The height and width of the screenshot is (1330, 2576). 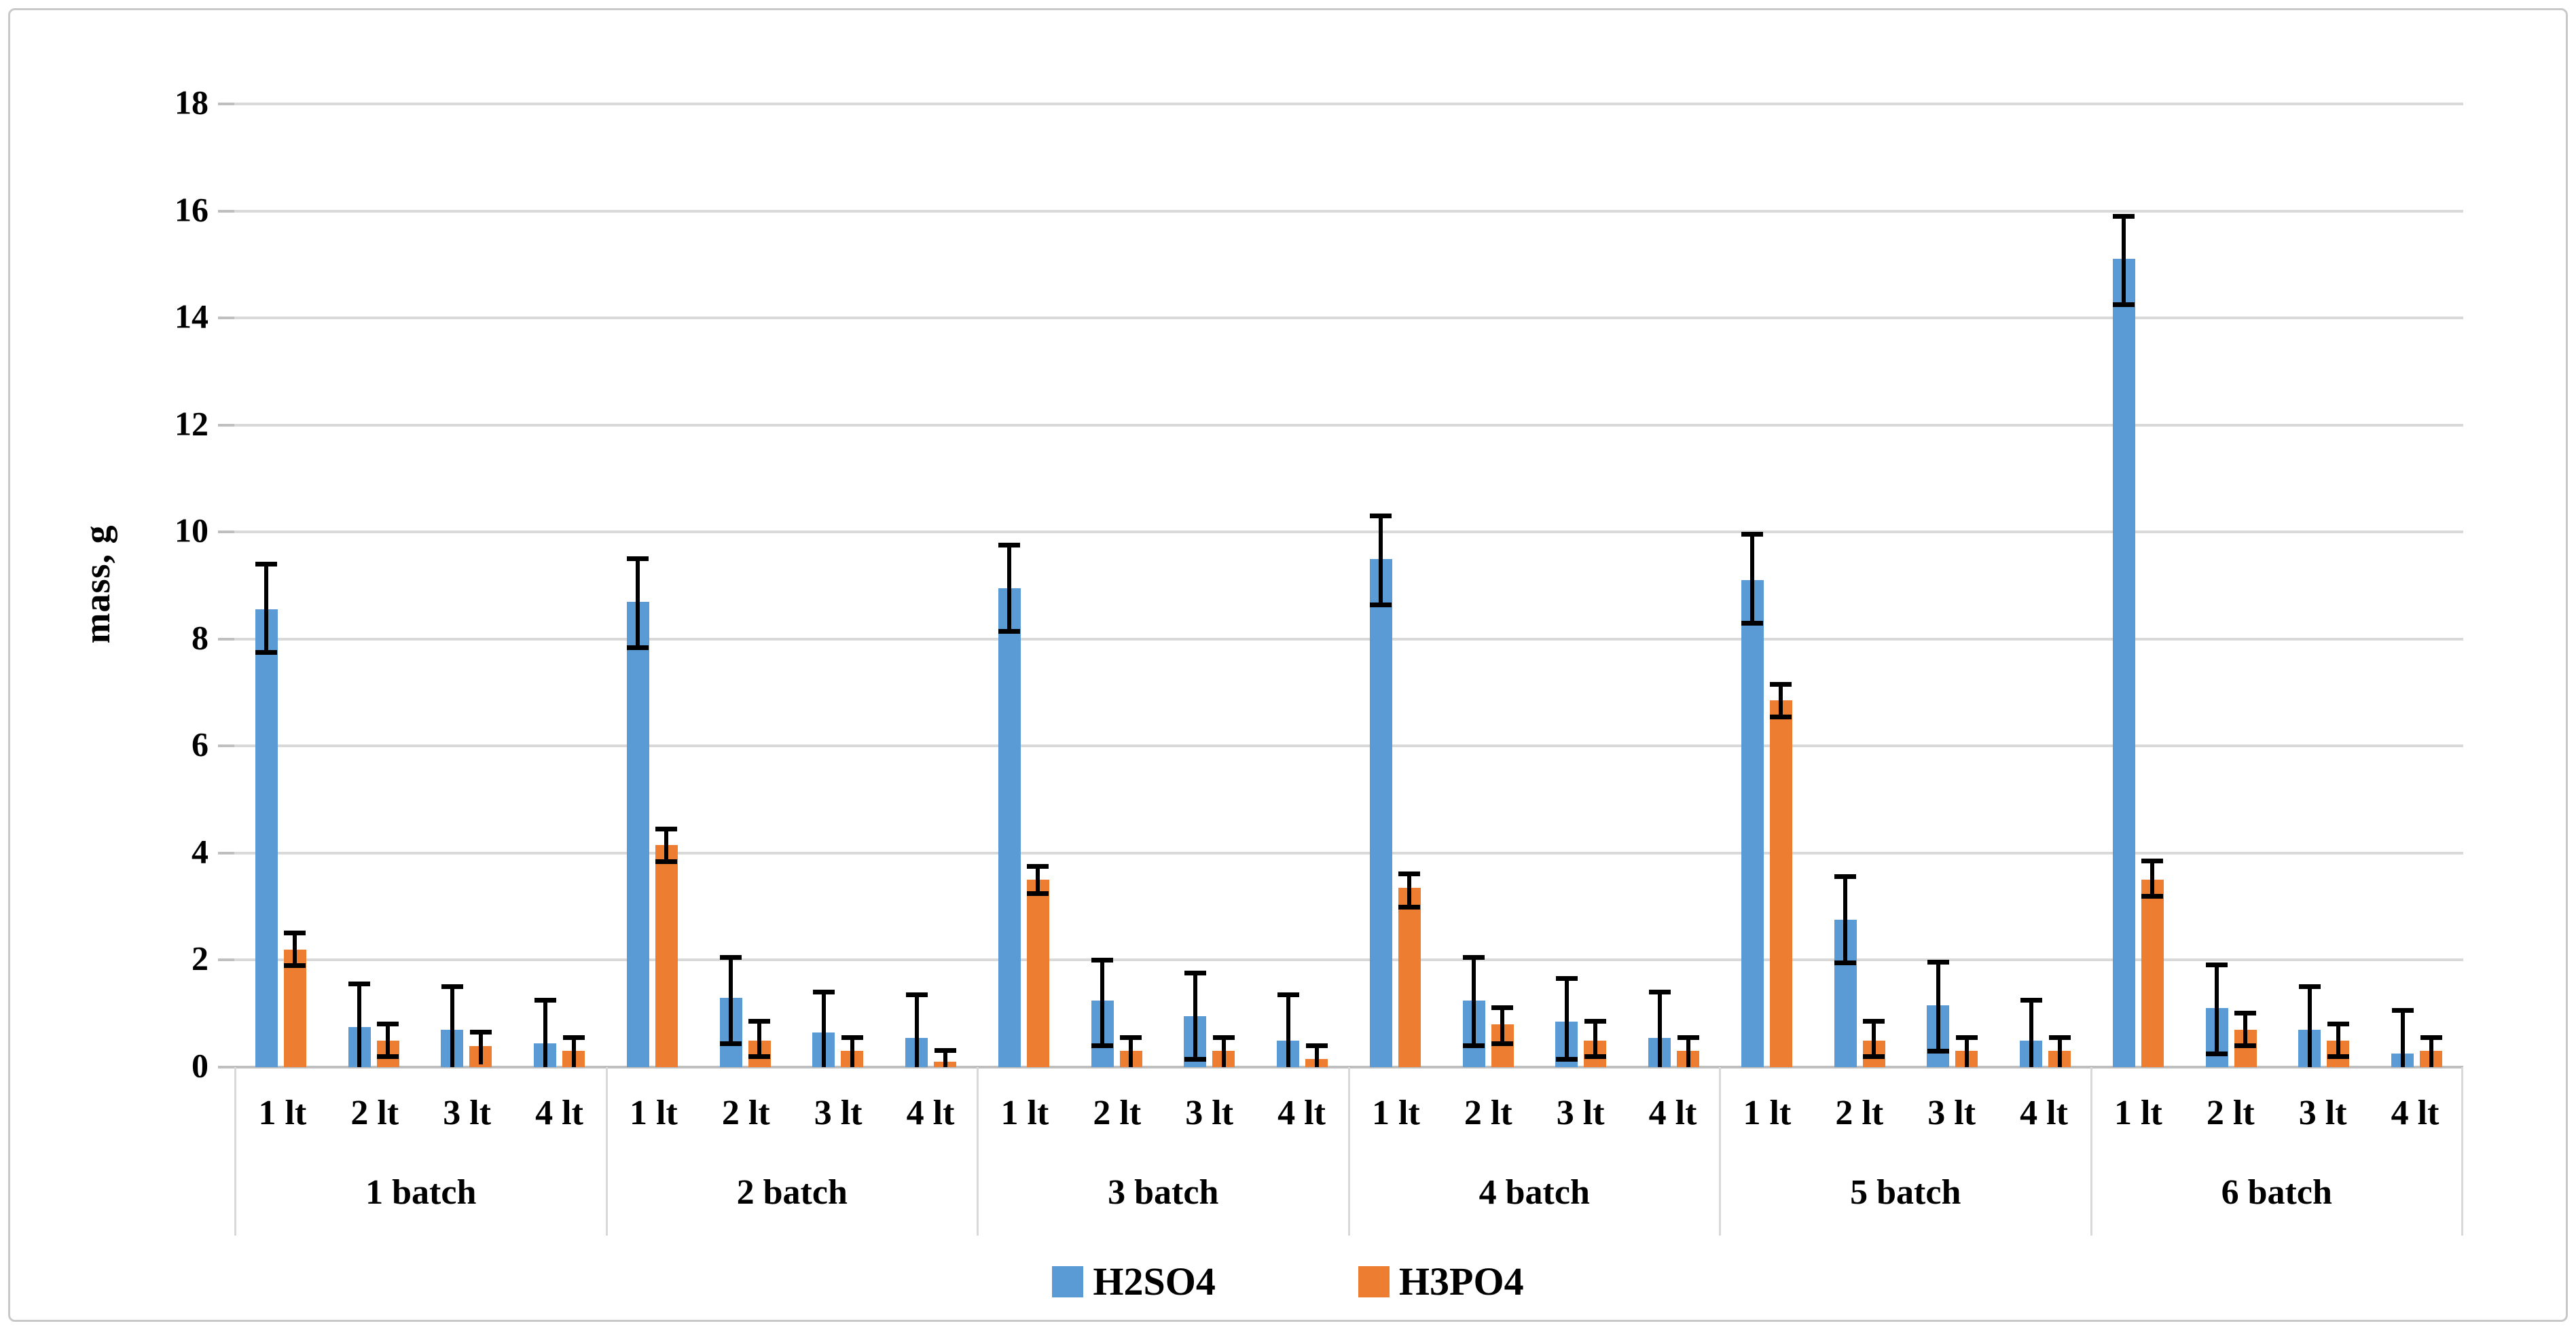 I want to click on legend: H2SO4 H3PO4, so click(x=1288, y=1282).